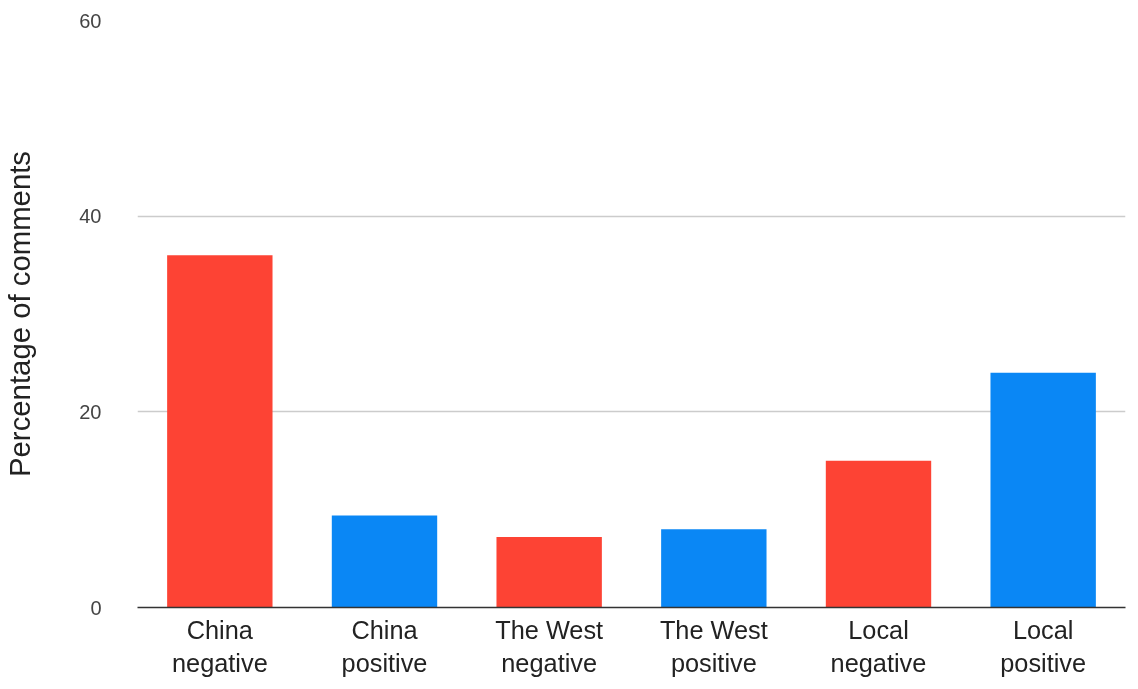  Describe the element at coordinates (90, 411) in the screenshot. I see `y-tick-label: 20` at that location.